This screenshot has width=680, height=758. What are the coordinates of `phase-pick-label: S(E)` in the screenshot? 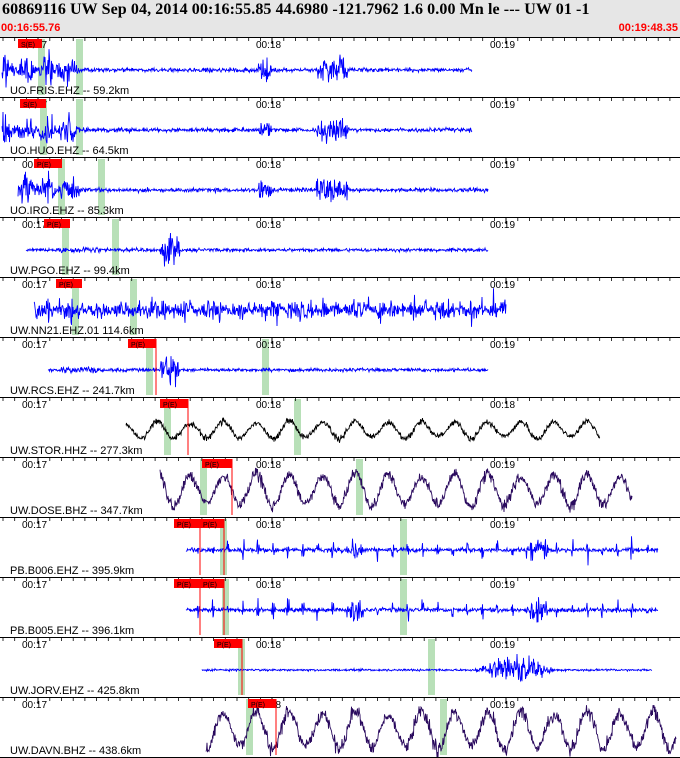 It's located at (28, 45).